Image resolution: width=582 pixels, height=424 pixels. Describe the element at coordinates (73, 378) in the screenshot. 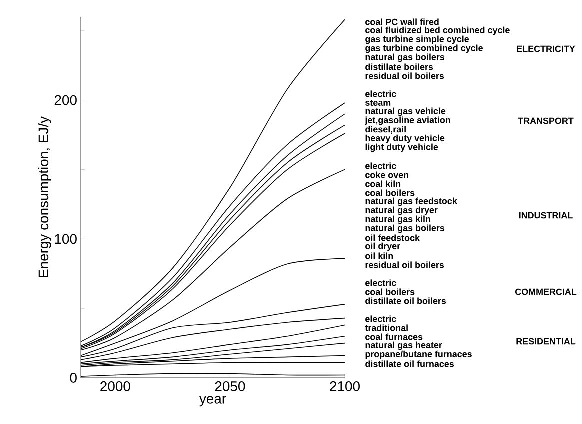

I see `y-tick-label: 0` at that location.